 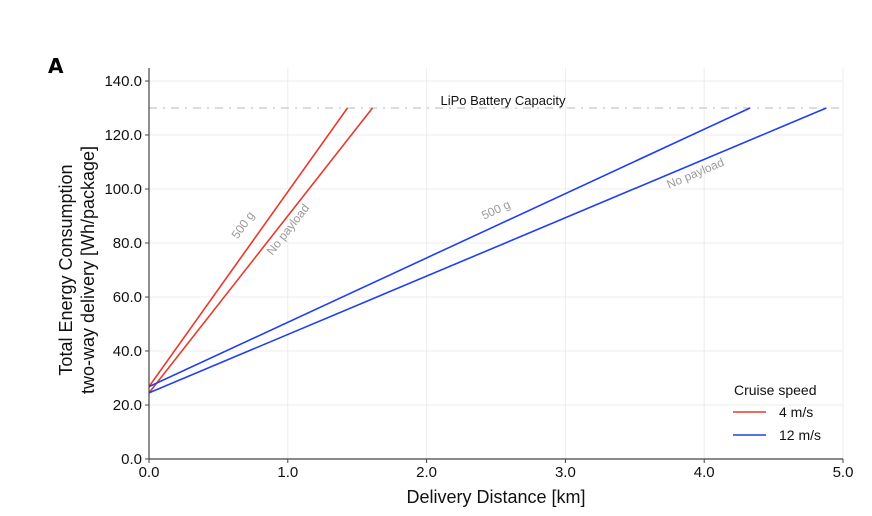 I want to click on battery-capacity-line-group: LiPo Battery Capacity, so click(x=496, y=101).